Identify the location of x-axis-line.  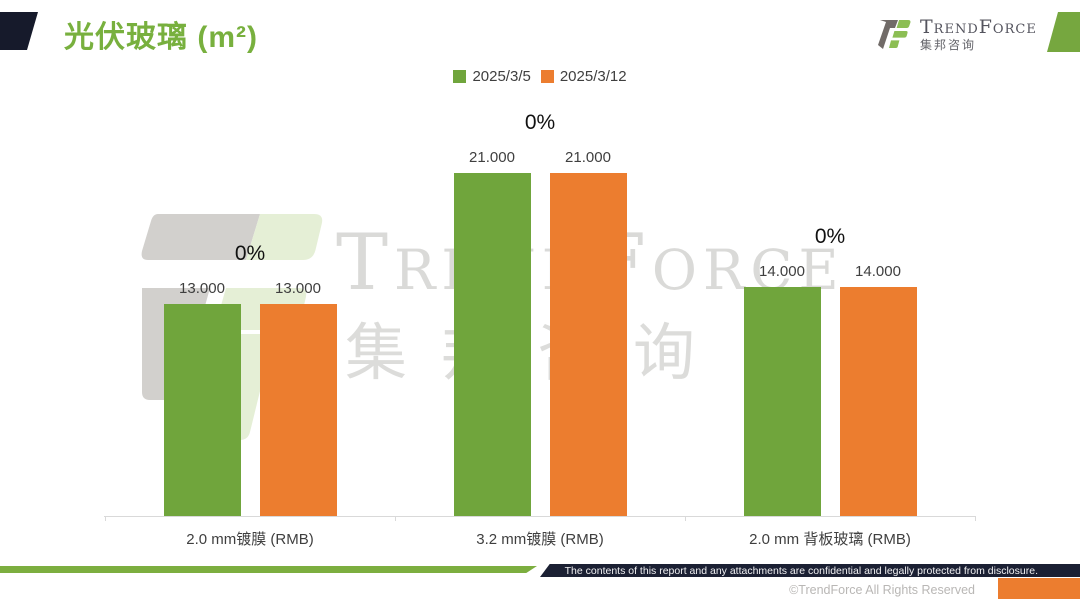
(540, 516).